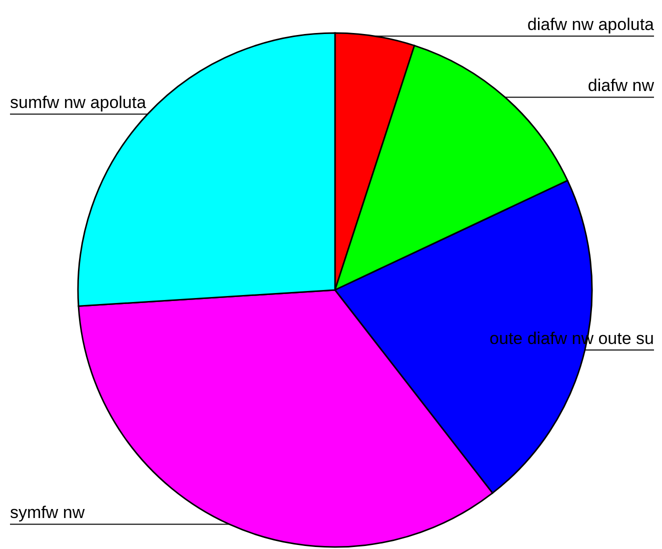  Describe the element at coordinates (621, 86) in the screenshot. I see `slice-label: diafw nw` at that location.